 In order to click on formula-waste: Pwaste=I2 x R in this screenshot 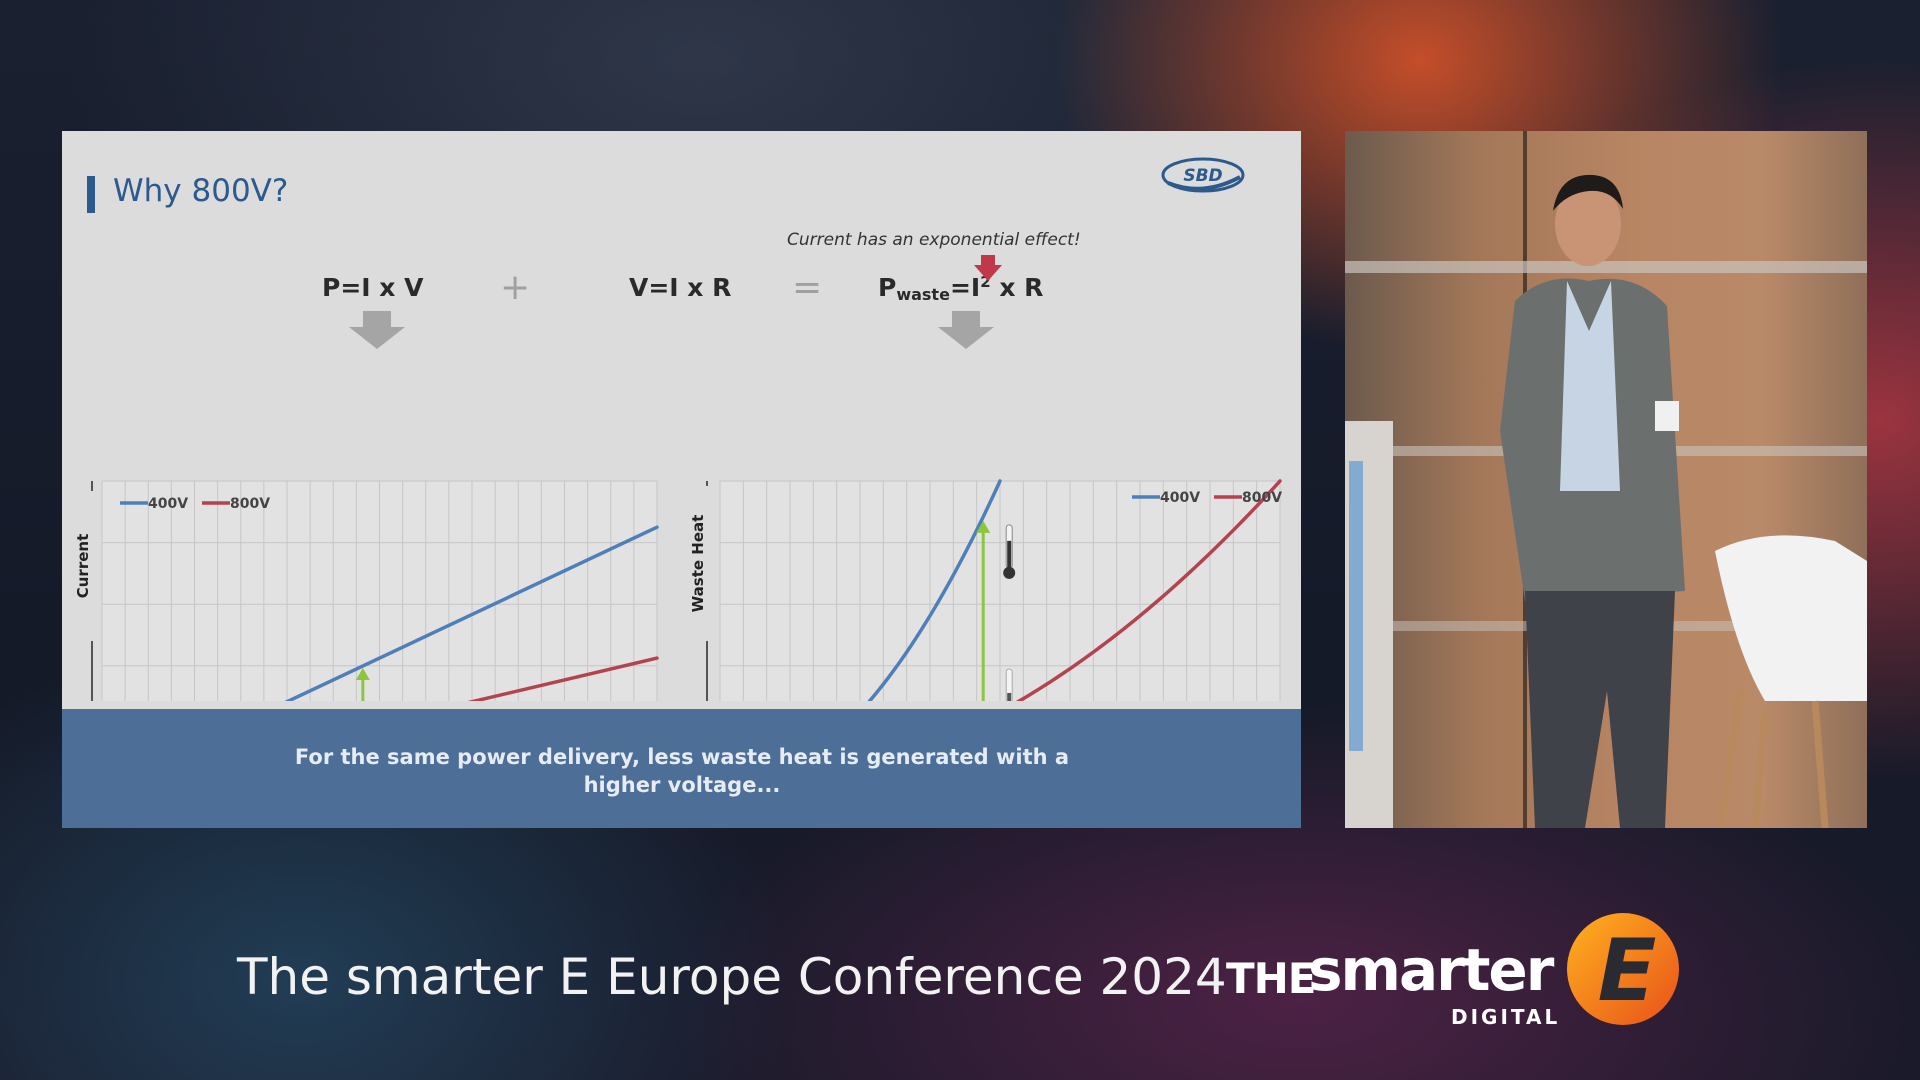, I will do `click(960, 288)`.